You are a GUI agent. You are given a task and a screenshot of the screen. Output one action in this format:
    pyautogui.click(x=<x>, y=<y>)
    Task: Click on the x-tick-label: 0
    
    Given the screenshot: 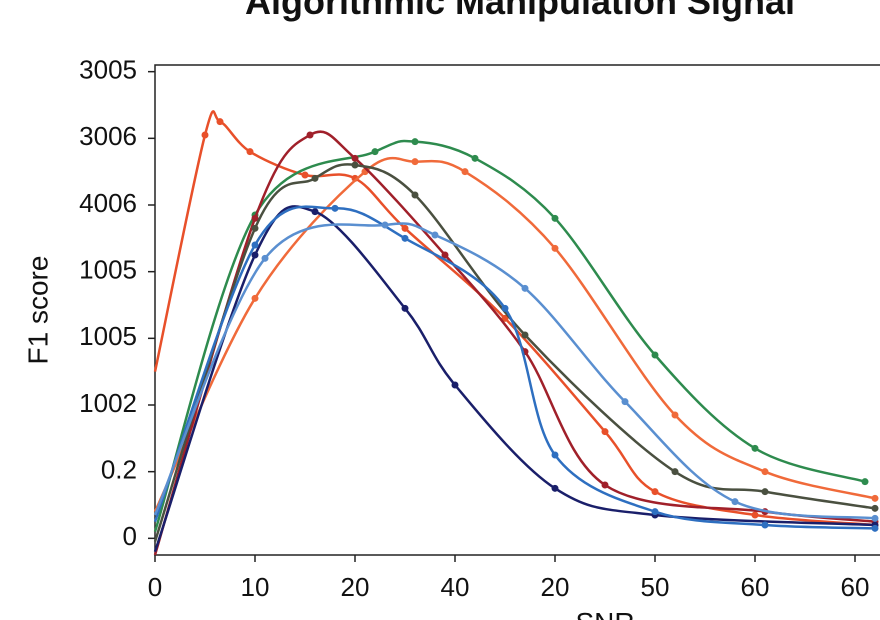 What is the action you would take?
    pyautogui.click(x=155, y=587)
    